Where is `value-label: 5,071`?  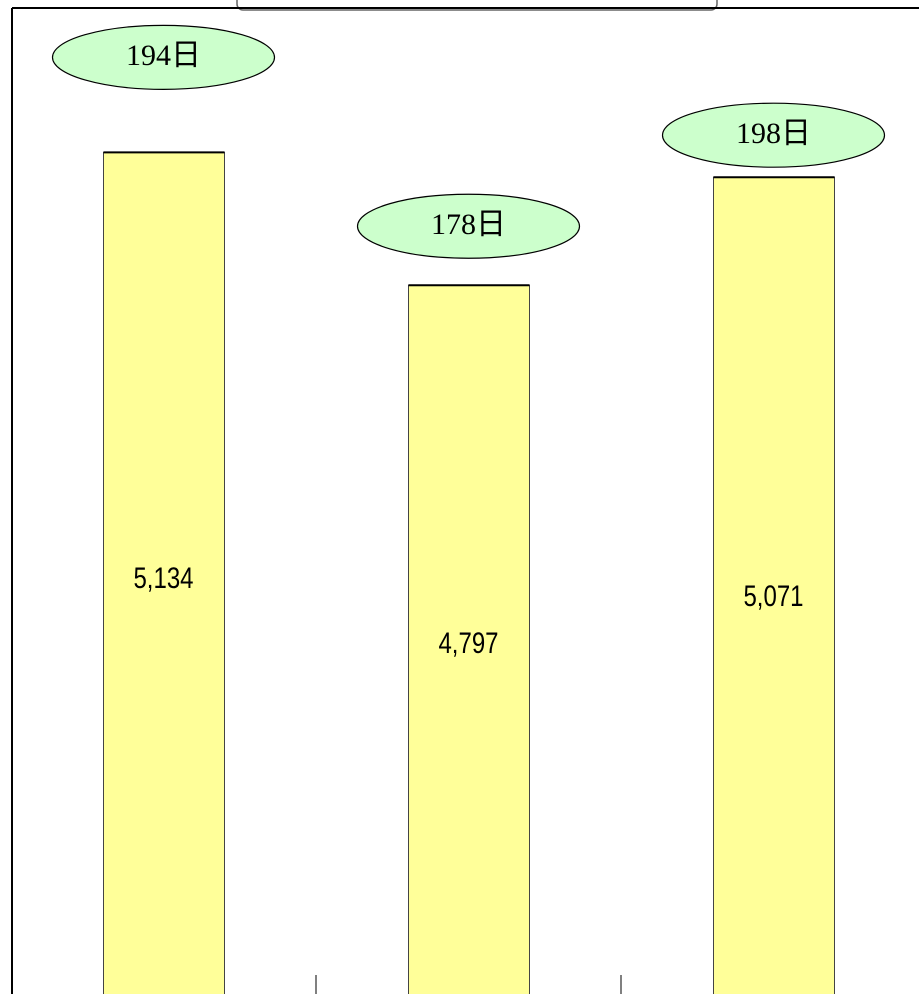
value-label: 5,071 is located at coordinates (773, 595).